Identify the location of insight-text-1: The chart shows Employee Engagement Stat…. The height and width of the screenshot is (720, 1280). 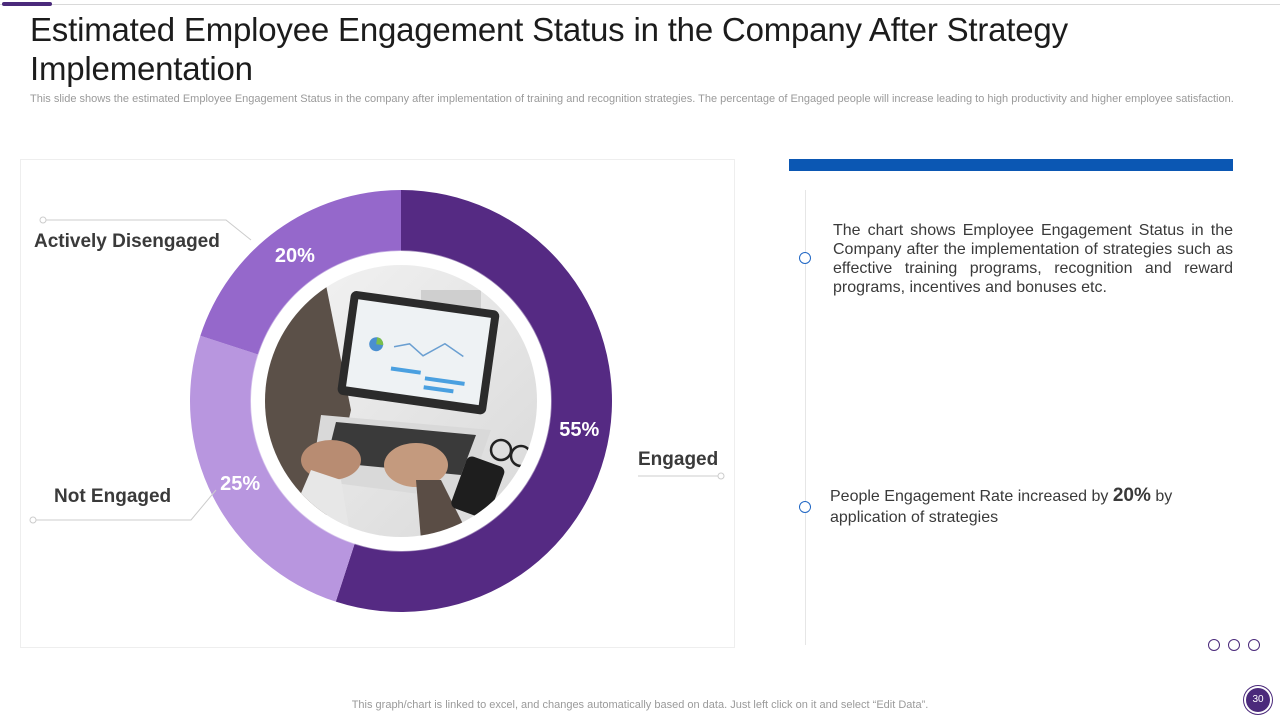
(1033, 259).